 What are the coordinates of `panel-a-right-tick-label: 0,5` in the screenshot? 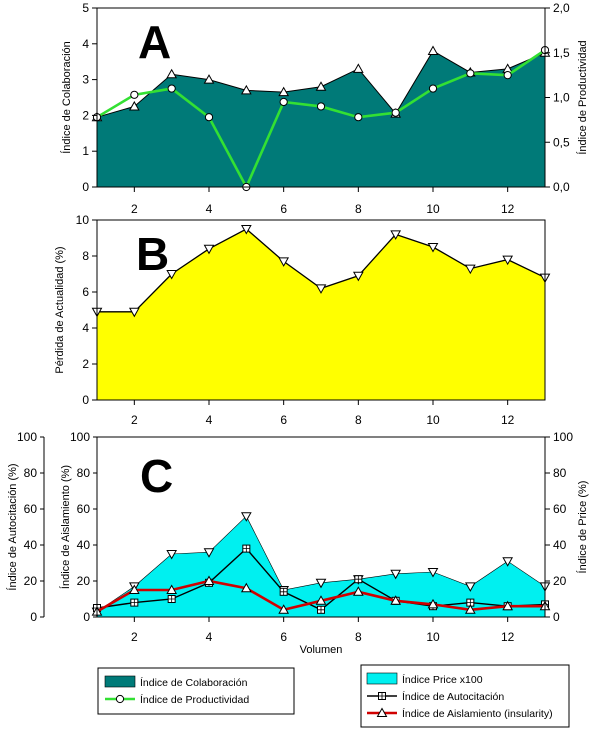 It's located at (561, 142).